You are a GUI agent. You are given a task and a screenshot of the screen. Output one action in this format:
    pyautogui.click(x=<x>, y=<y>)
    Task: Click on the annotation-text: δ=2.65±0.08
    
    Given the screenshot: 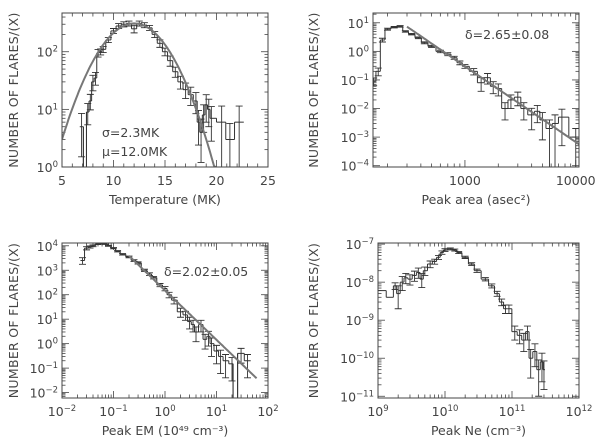 What is the action you would take?
    pyautogui.click(x=507, y=34)
    